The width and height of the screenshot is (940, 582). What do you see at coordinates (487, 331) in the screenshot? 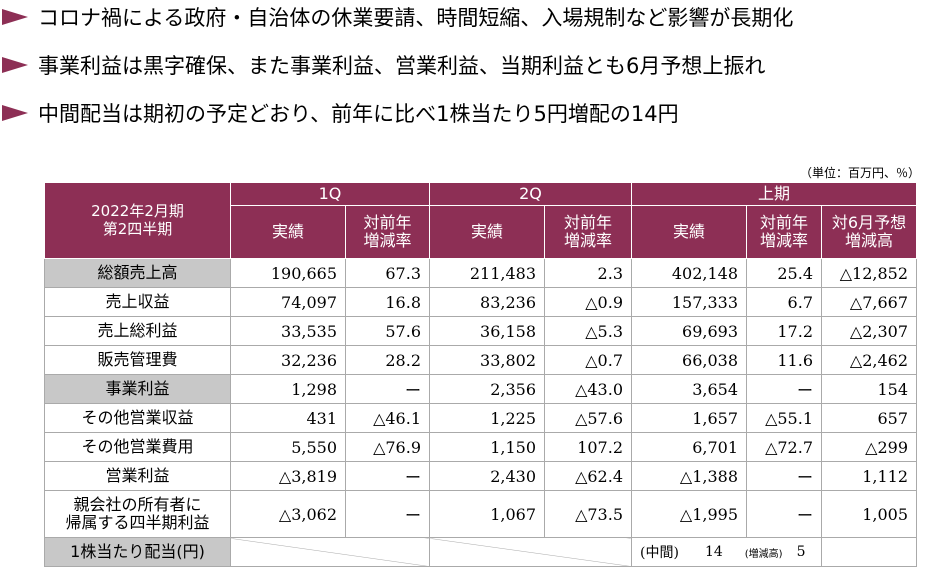
I see `cell-q2: 36,158` at bounding box center [487, 331].